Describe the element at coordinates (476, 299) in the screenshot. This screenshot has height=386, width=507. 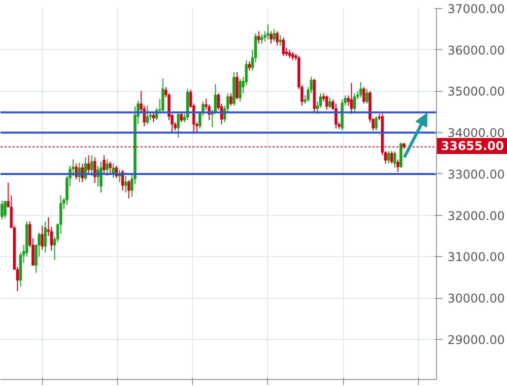
I see `y-tick-label: 30000.00` at that location.